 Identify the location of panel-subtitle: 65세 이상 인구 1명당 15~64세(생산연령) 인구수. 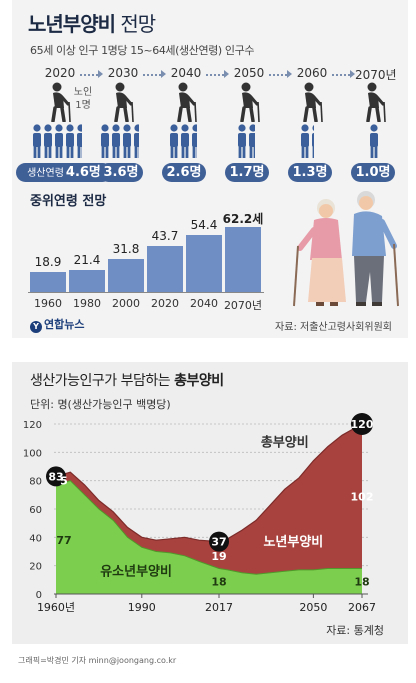
(142, 50).